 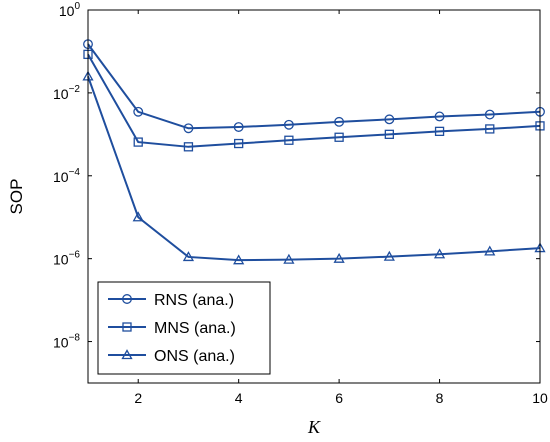 What do you see at coordinates (194, 356) in the screenshot?
I see `legend-label: ONS (ana.)` at bounding box center [194, 356].